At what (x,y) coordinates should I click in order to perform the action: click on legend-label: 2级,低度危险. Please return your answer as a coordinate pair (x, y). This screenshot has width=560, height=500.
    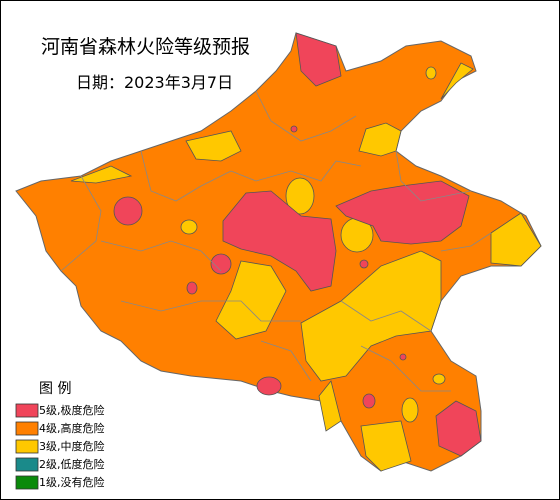
    Looking at the image, I should click on (72, 464).